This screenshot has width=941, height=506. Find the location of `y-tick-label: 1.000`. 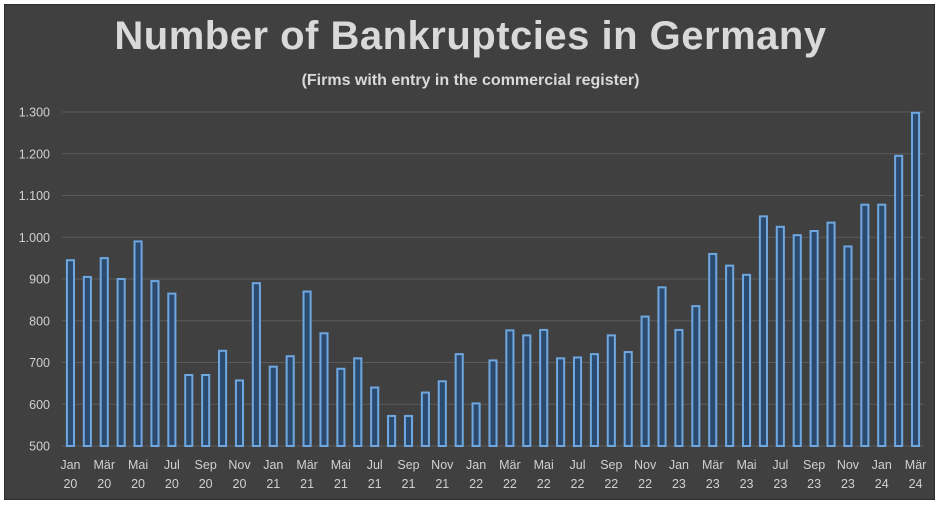

y-tick-label: 1.000 is located at coordinates (34, 238).